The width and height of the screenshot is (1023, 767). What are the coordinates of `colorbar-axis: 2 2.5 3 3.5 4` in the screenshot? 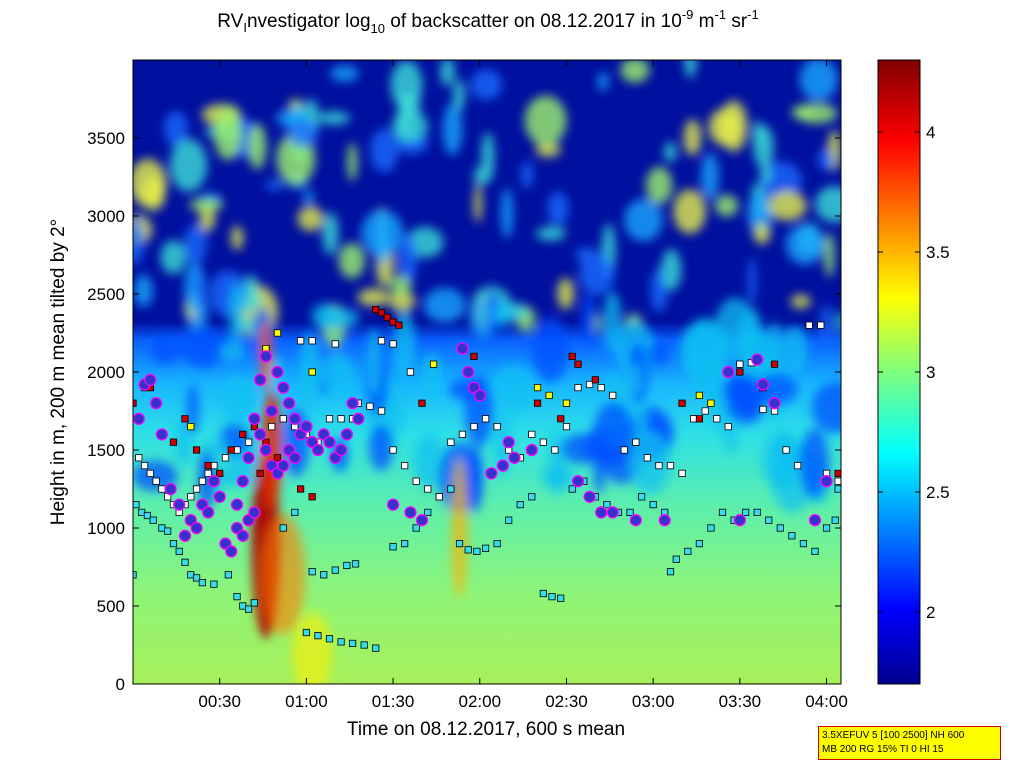 It's located at (914, 372).